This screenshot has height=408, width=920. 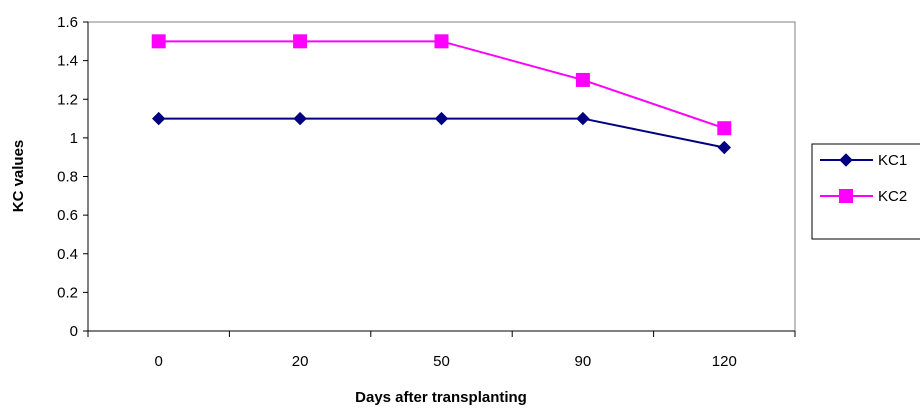 I want to click on y-tick-label: 0.4, so click(x=67, y=254).